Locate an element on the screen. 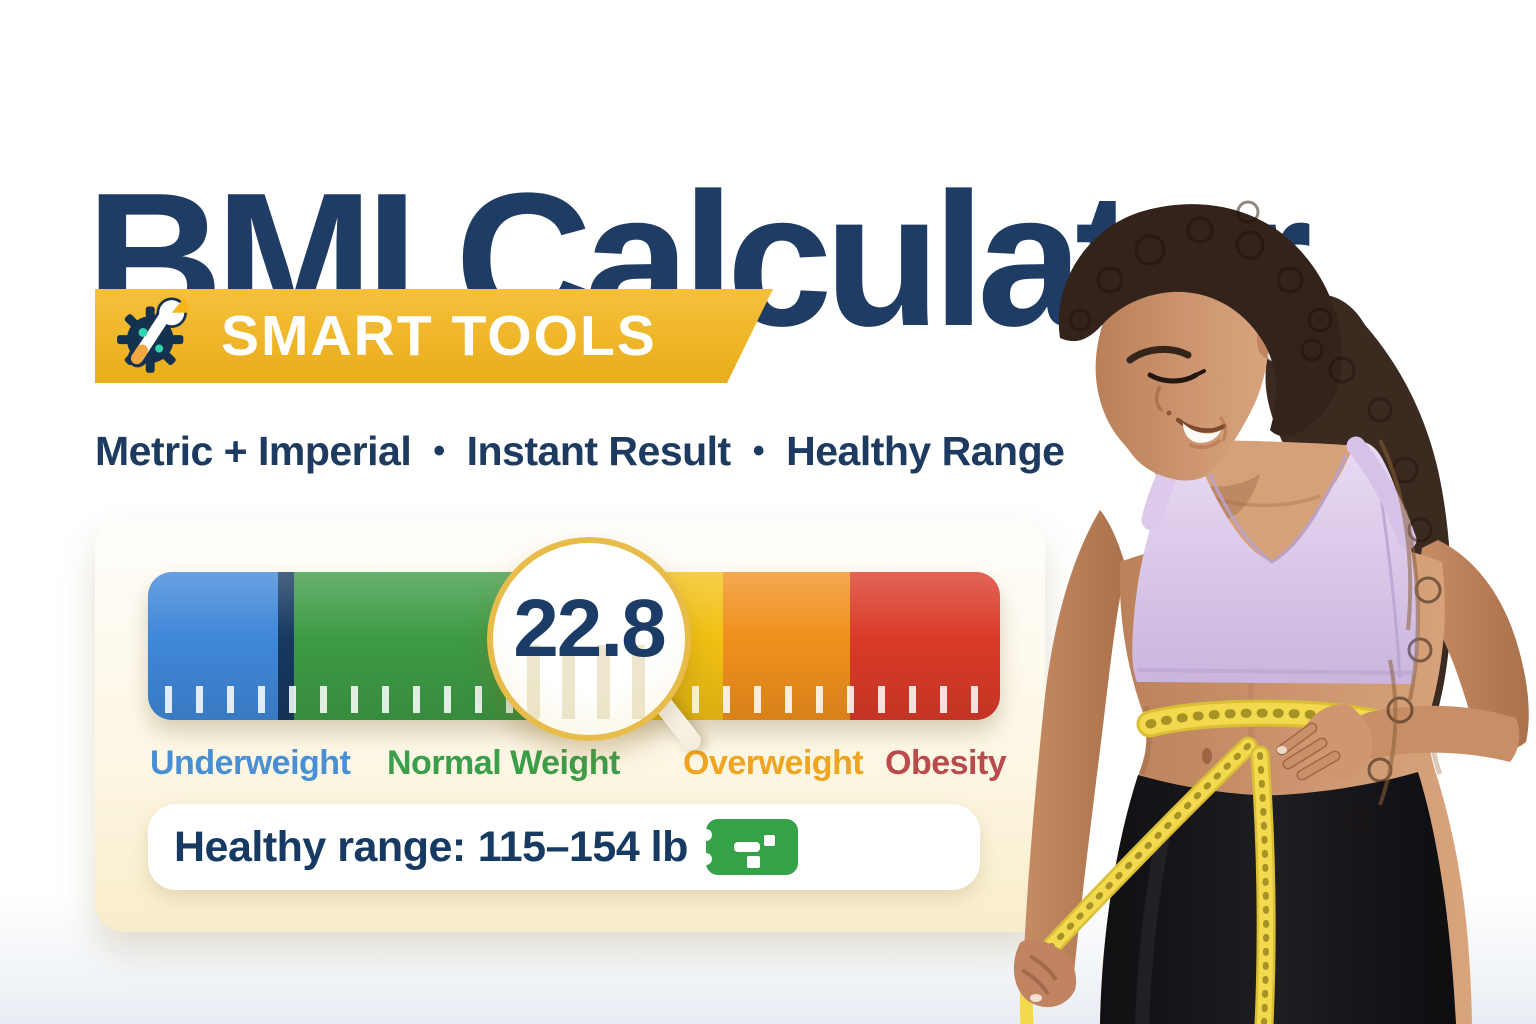 The height and width of the screenshot is (1024, 1536). healthy-range-pill: Healthy range: 115–154 lb is located at coordinates (564, 847).